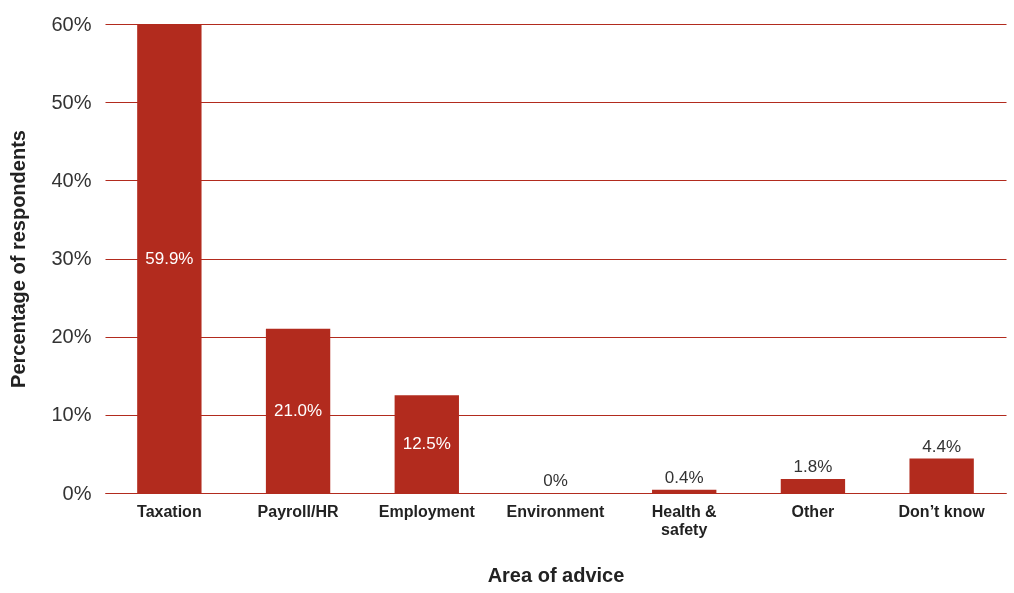  Describe the element at coordinates (813, 511) in the screenshot. I see `x-tick-label: Other` at that location.